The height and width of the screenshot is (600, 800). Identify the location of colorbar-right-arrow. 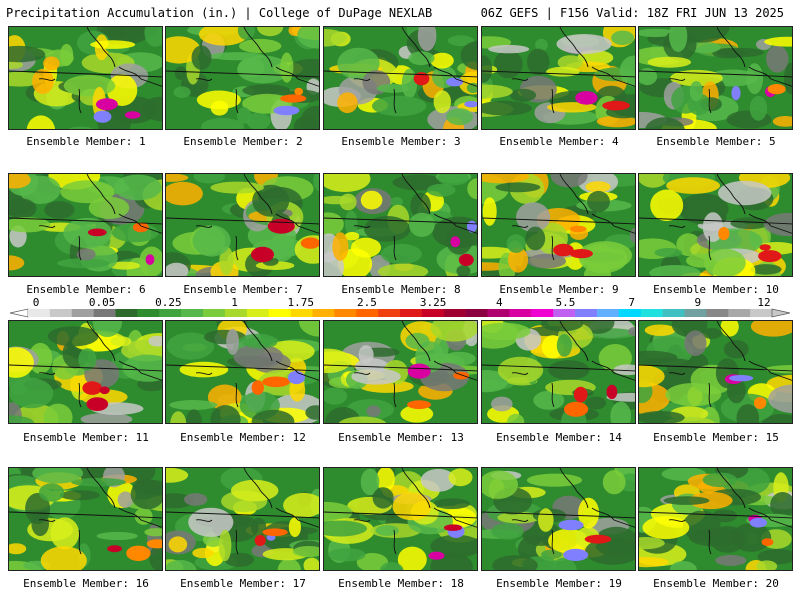
(781, 313).